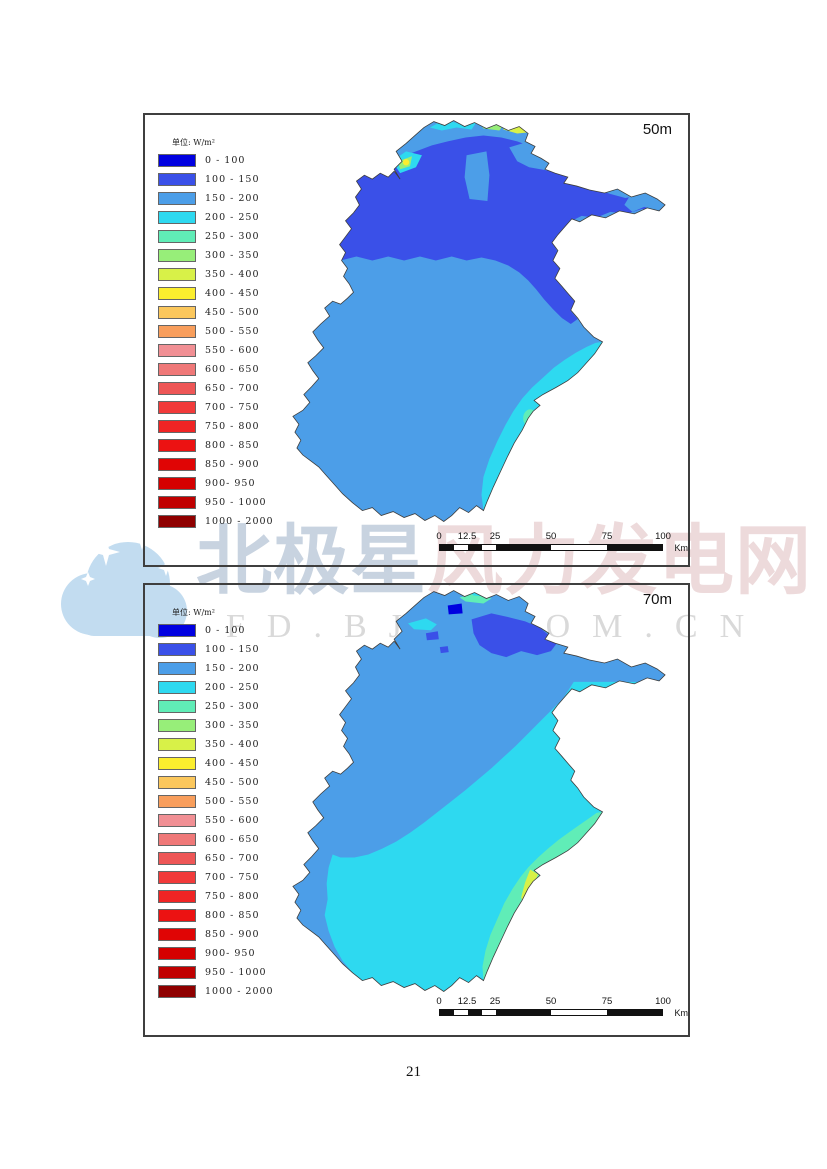 The width and height of the screenshot is (827, 1169). What do you see at coordinates (216, 445) in the screenshot?
I see `legend-row: 800 - 850` at bounding box center [216, 445].